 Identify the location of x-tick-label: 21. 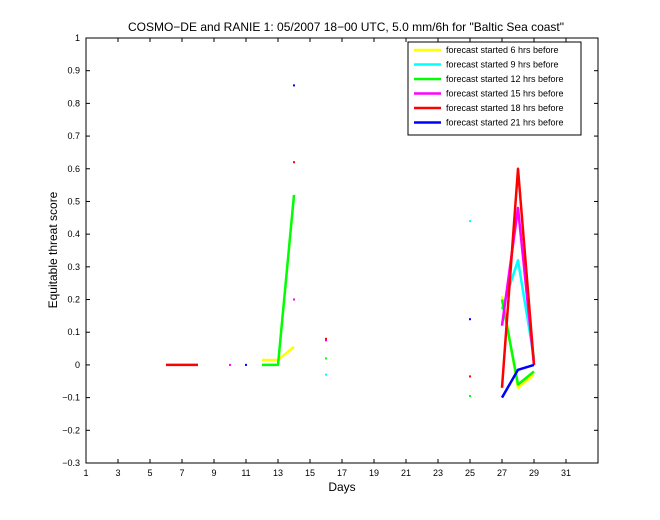
(406, 473).